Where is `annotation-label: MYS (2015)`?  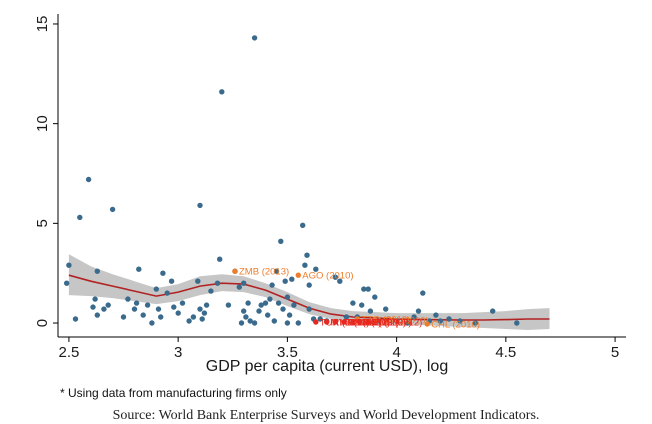
annotation-label: MYS (2015) is located at coordinates (356, 323).